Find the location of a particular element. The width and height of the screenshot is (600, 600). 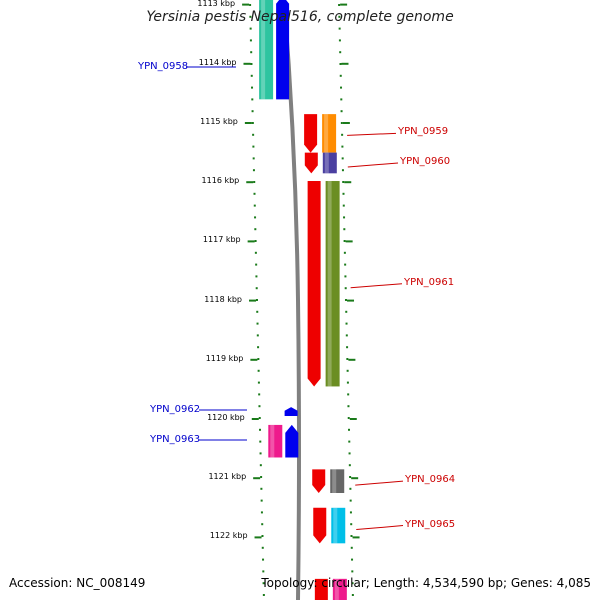

gene-label: YPN_0963 is located at coordinates (175, 439).